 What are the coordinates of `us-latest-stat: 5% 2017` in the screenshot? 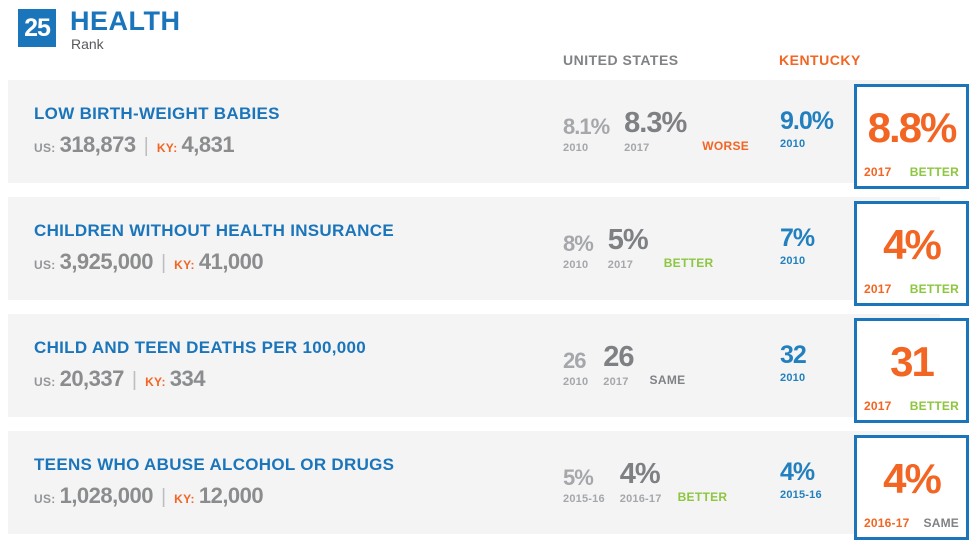 It's located at (628, 247).